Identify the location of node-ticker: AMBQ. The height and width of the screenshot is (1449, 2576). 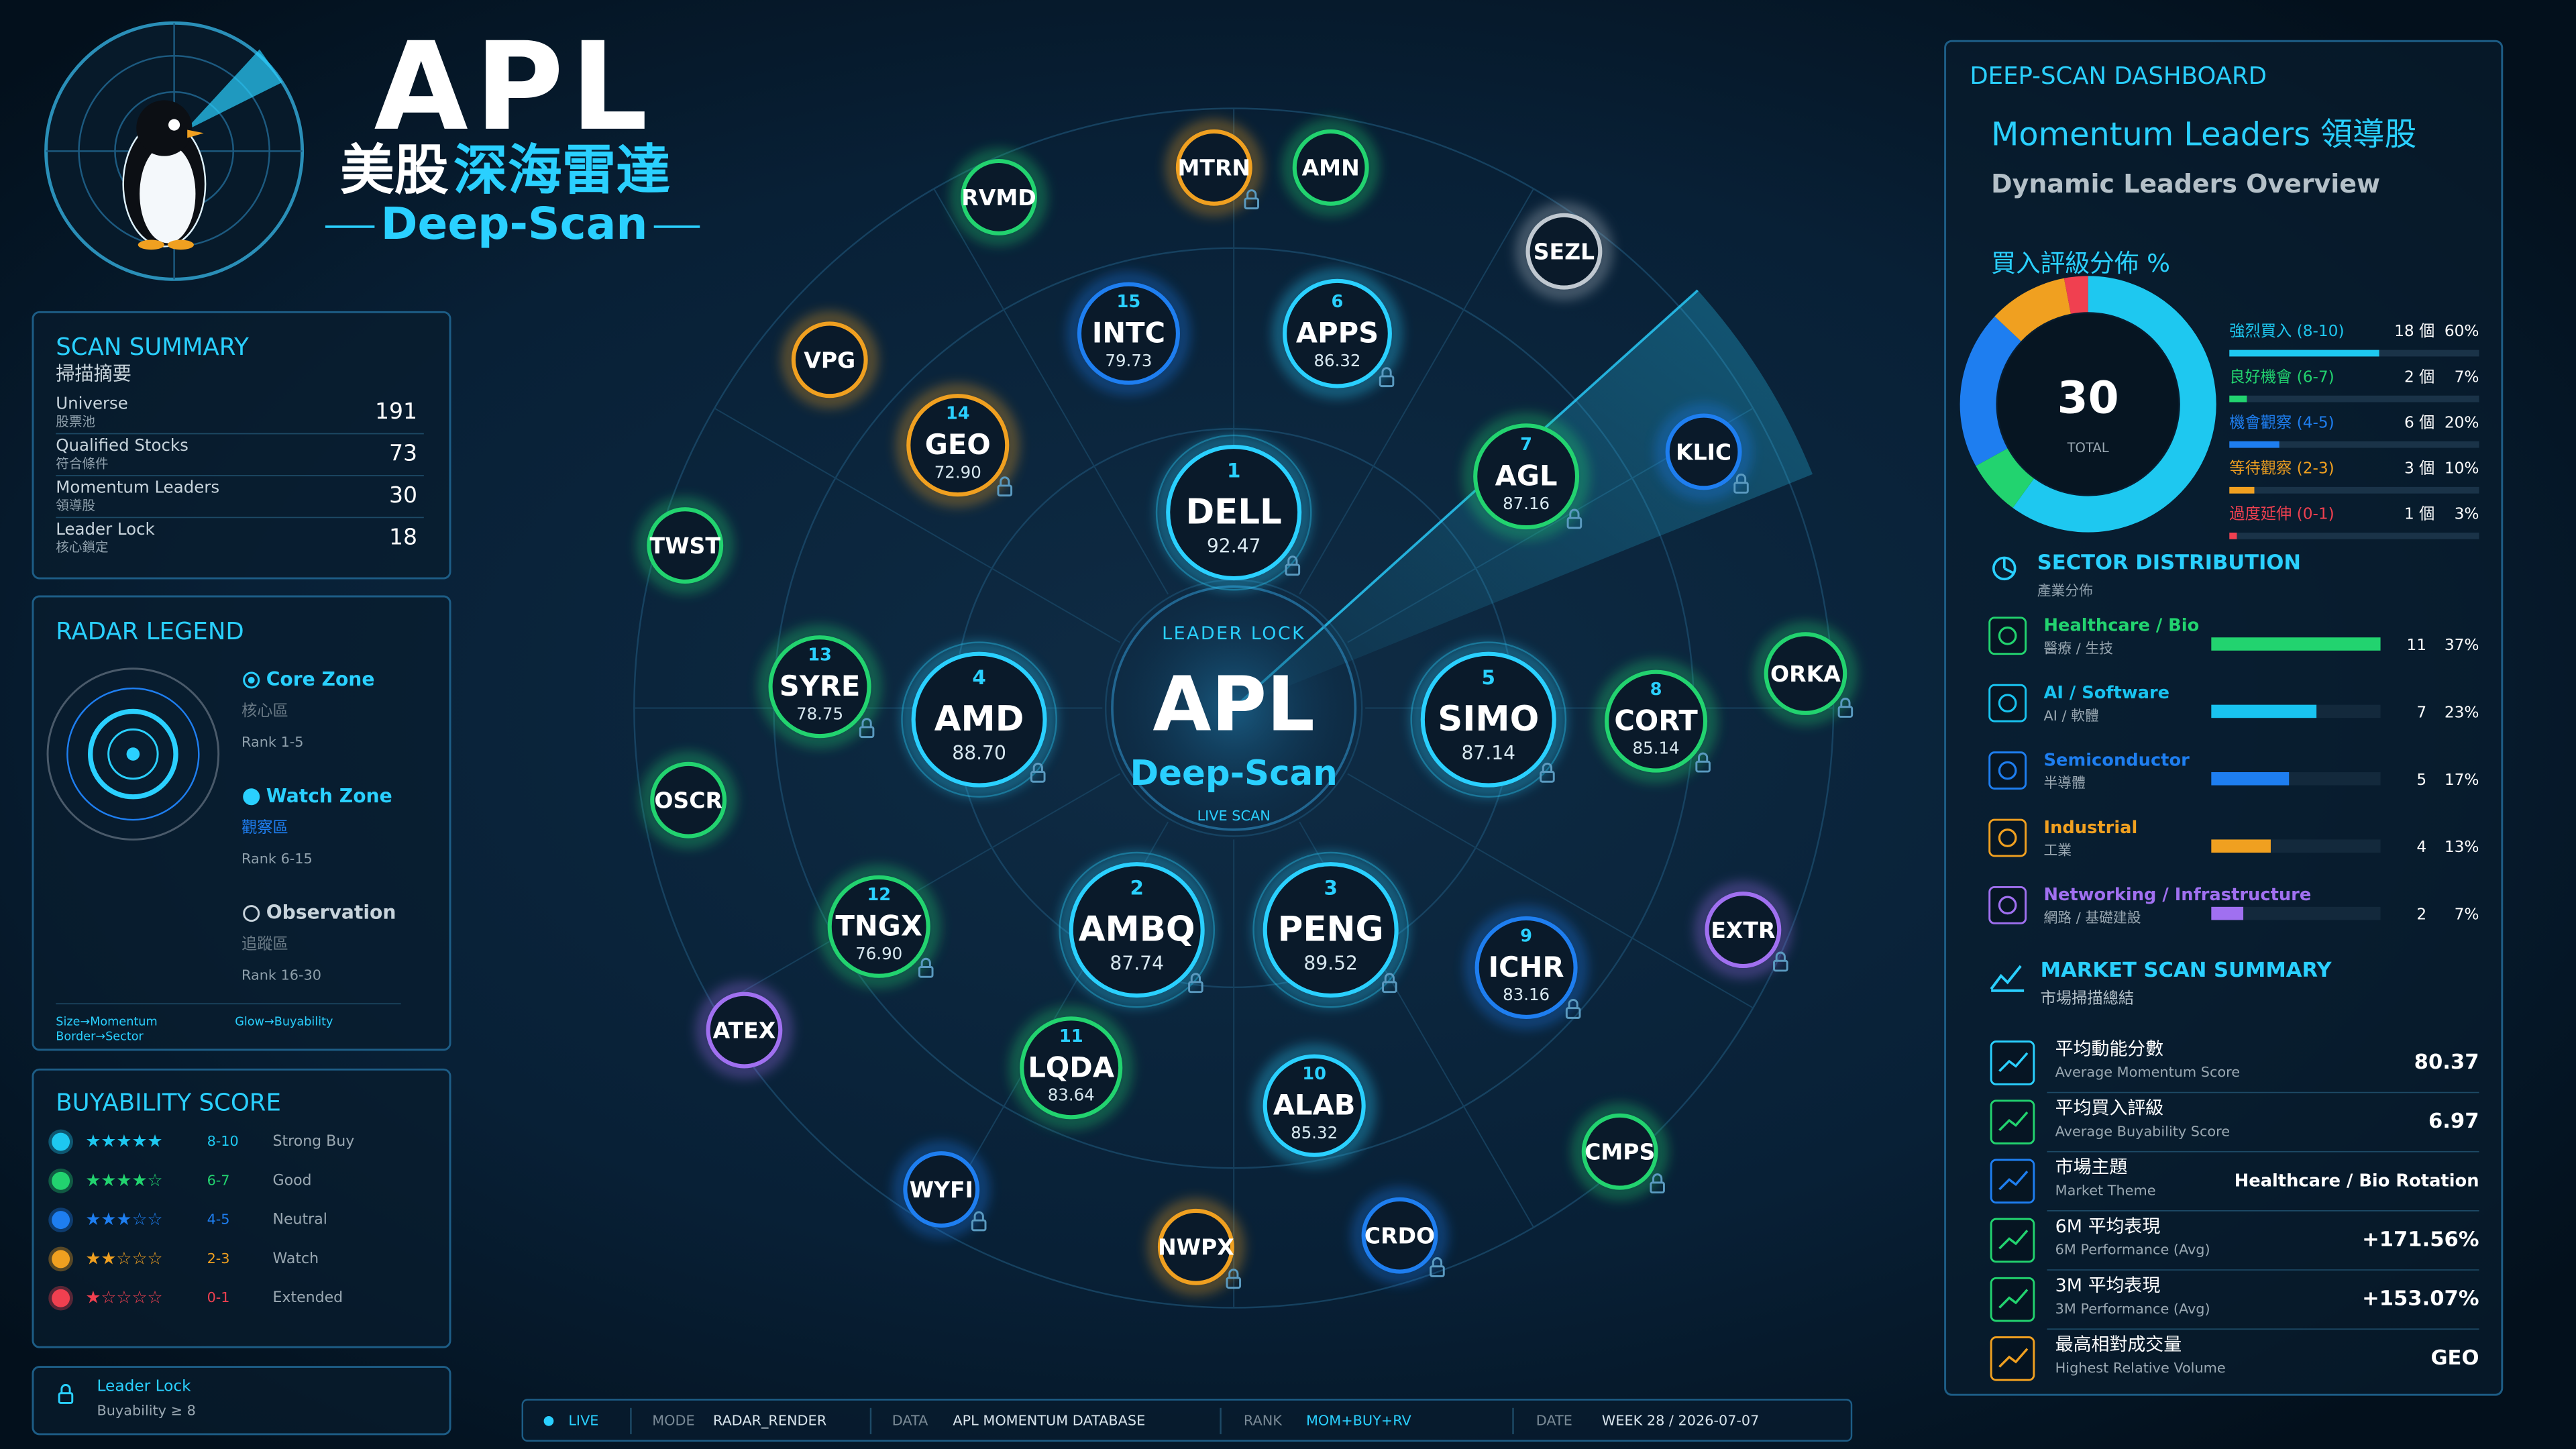
(1137, 930).